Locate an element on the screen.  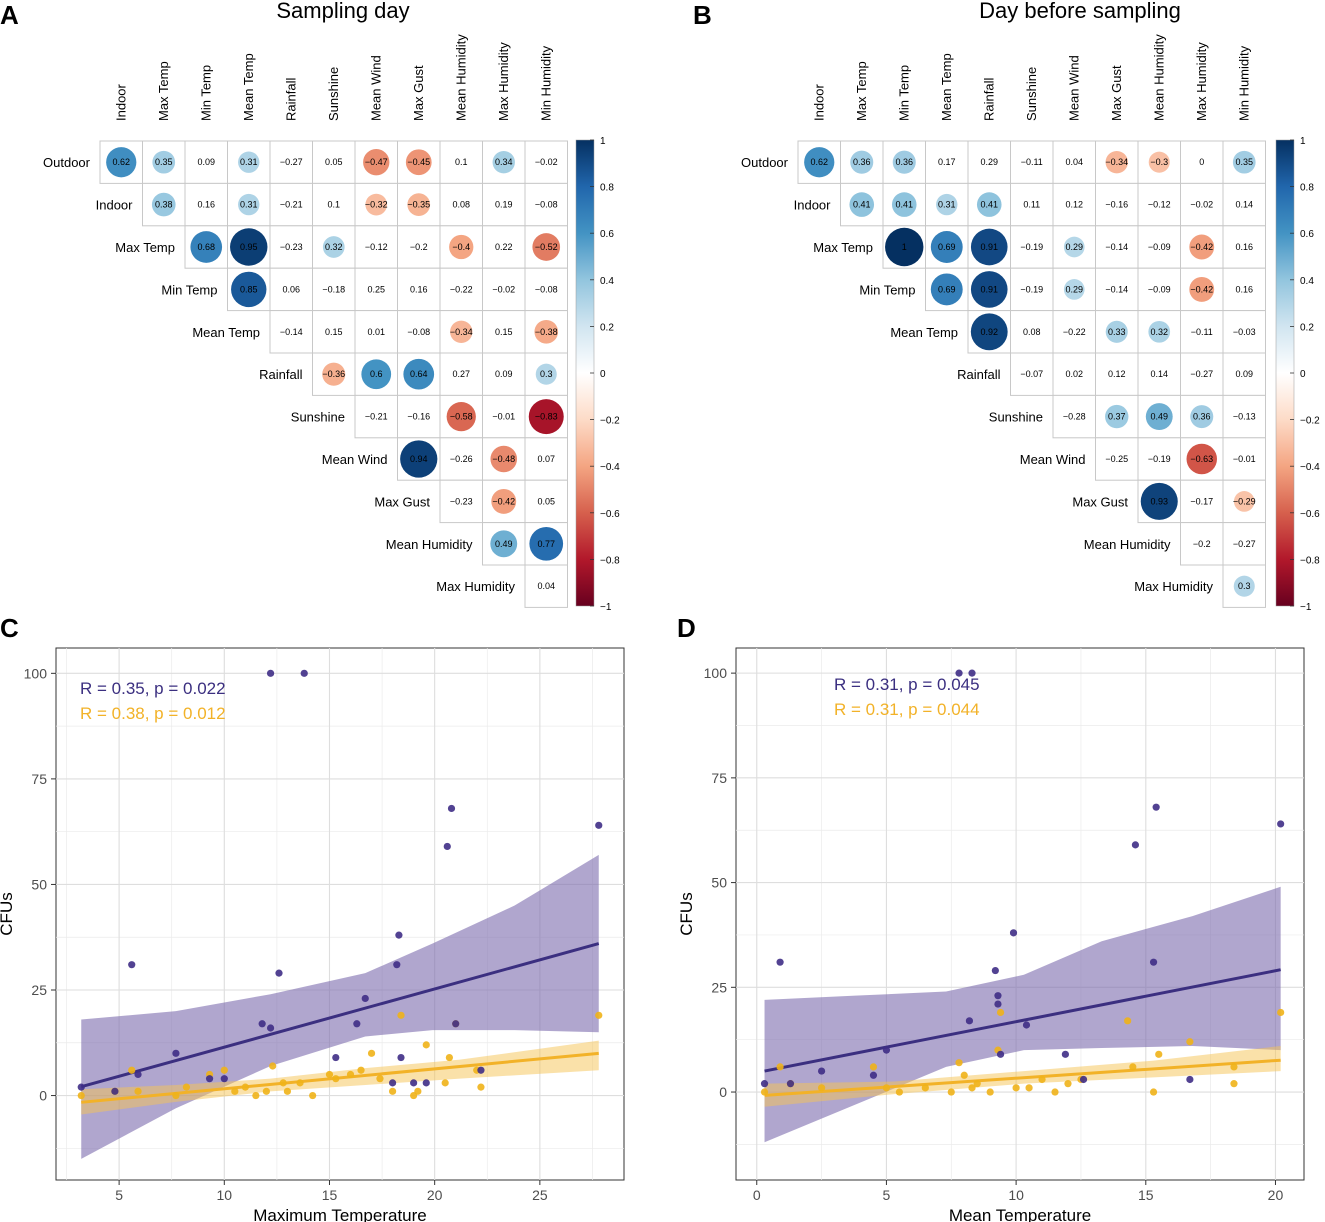
column-label: Mean Humidity is located at coordinates (460, 77).